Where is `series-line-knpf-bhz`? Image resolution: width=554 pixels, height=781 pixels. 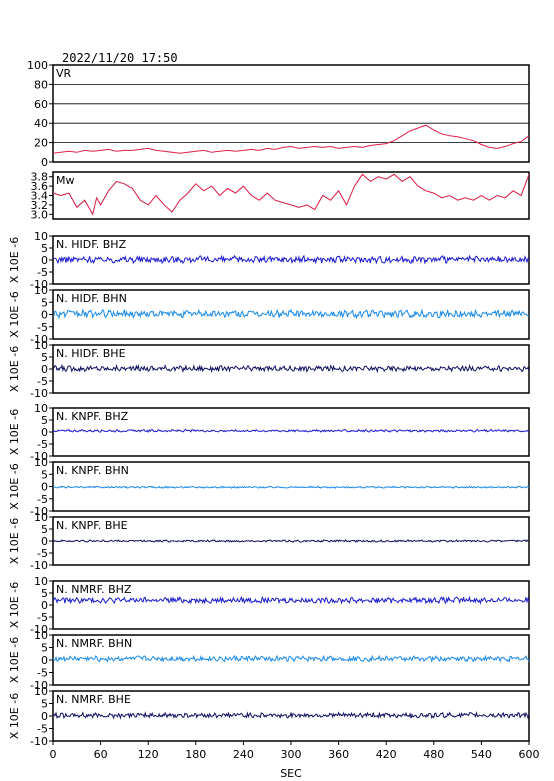 series-line-knpf-bhz is located at coordinates (291, 430).